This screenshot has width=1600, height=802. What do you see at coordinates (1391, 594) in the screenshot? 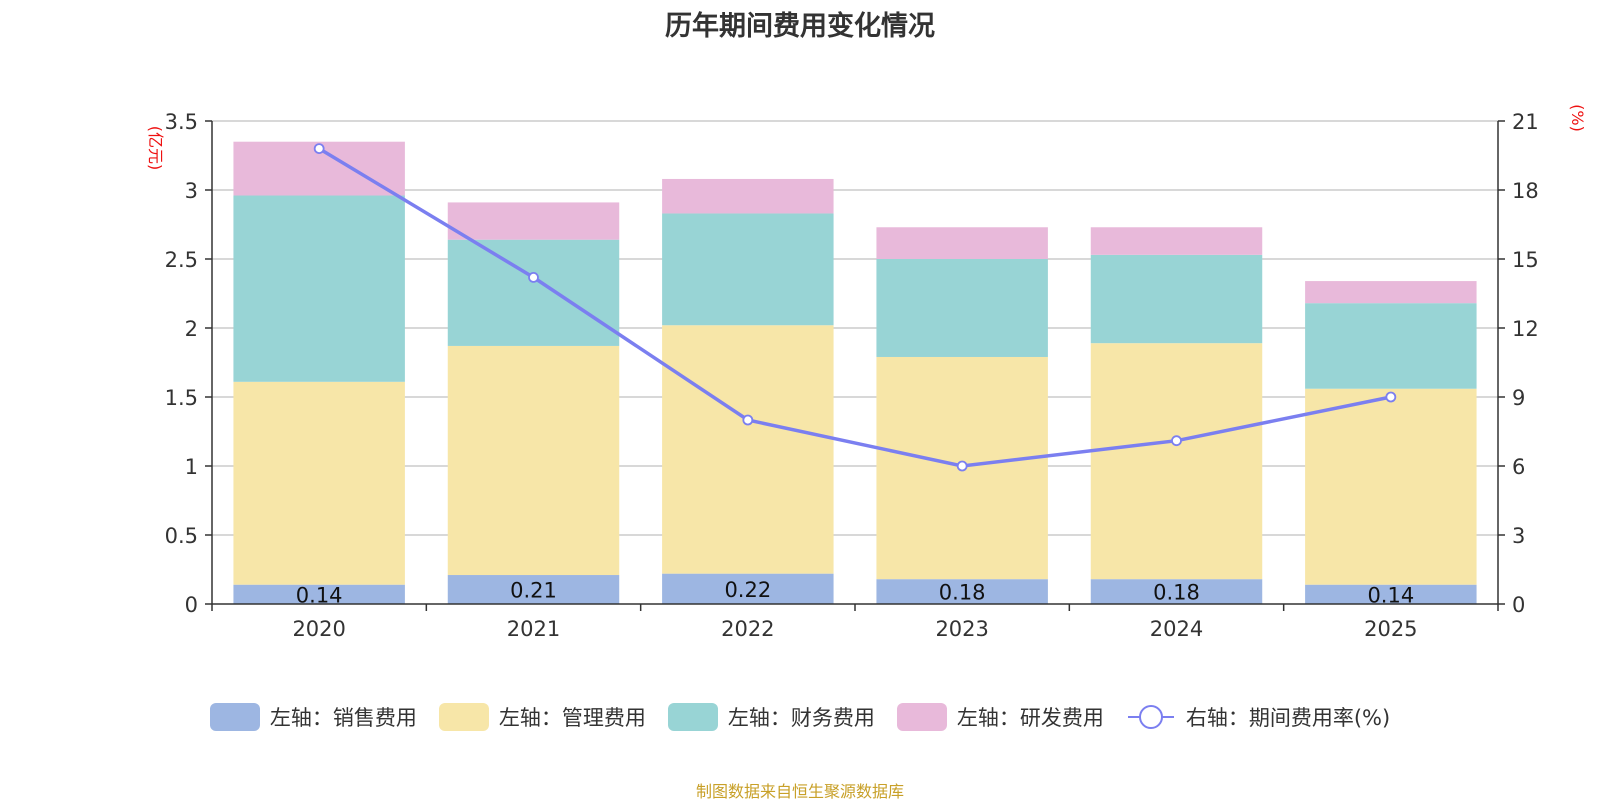
I see `bar-segment-1-2025` at bounding box center [1391, 594].